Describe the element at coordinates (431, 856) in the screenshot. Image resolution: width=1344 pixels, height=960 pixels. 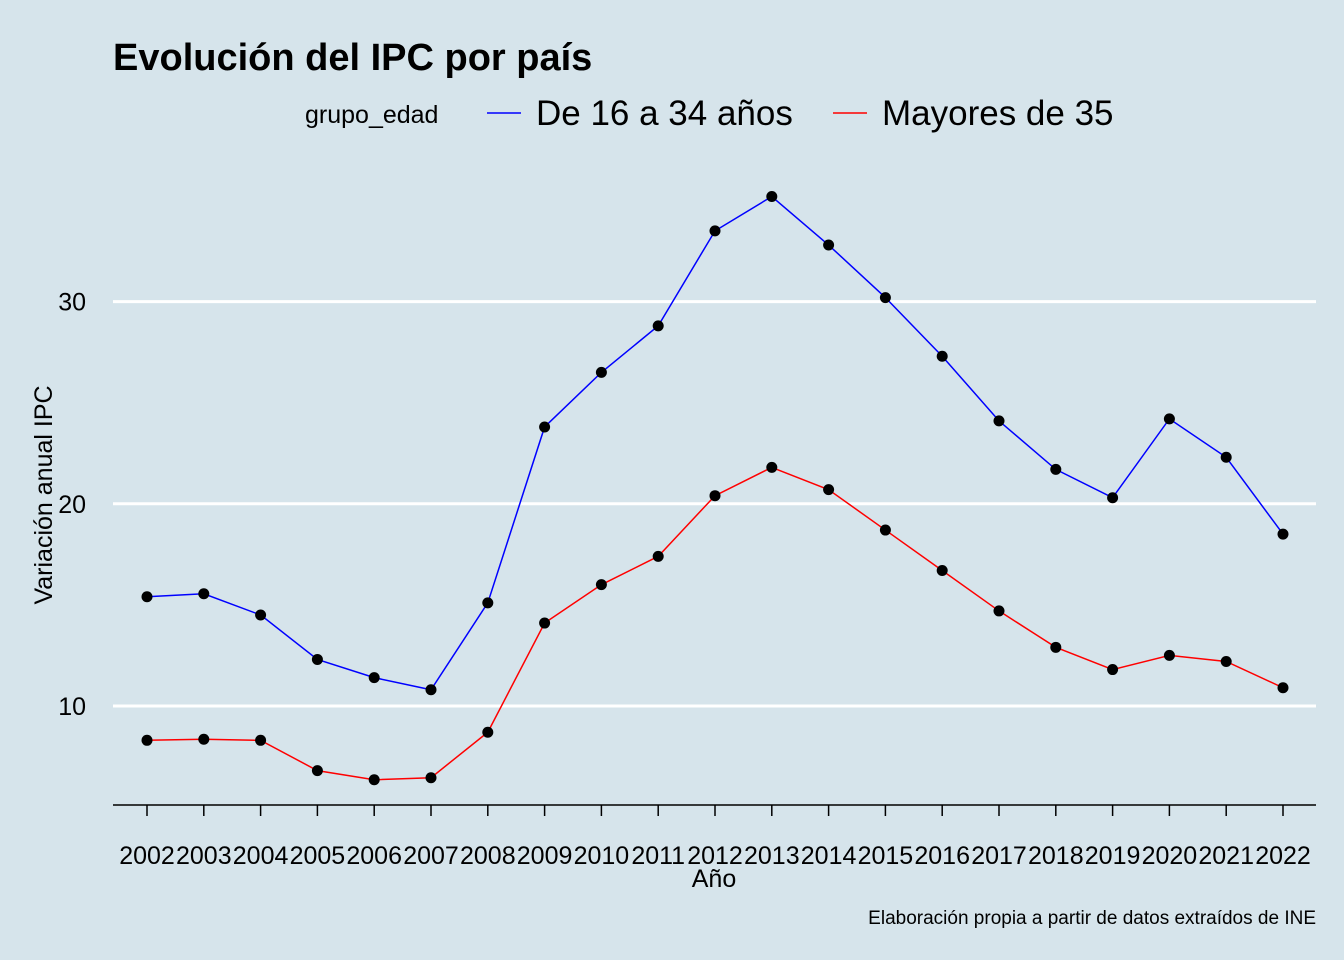
I see `x-tick-label: 2007` at that location.